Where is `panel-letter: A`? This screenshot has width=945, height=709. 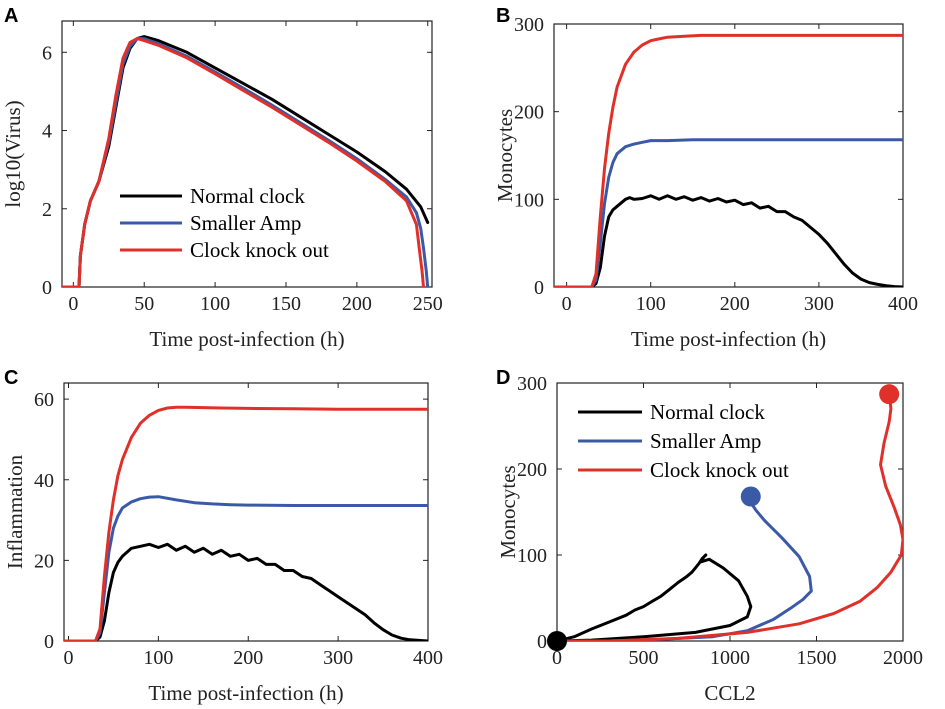
panel-letter: A is located at coordinates (11, 16).